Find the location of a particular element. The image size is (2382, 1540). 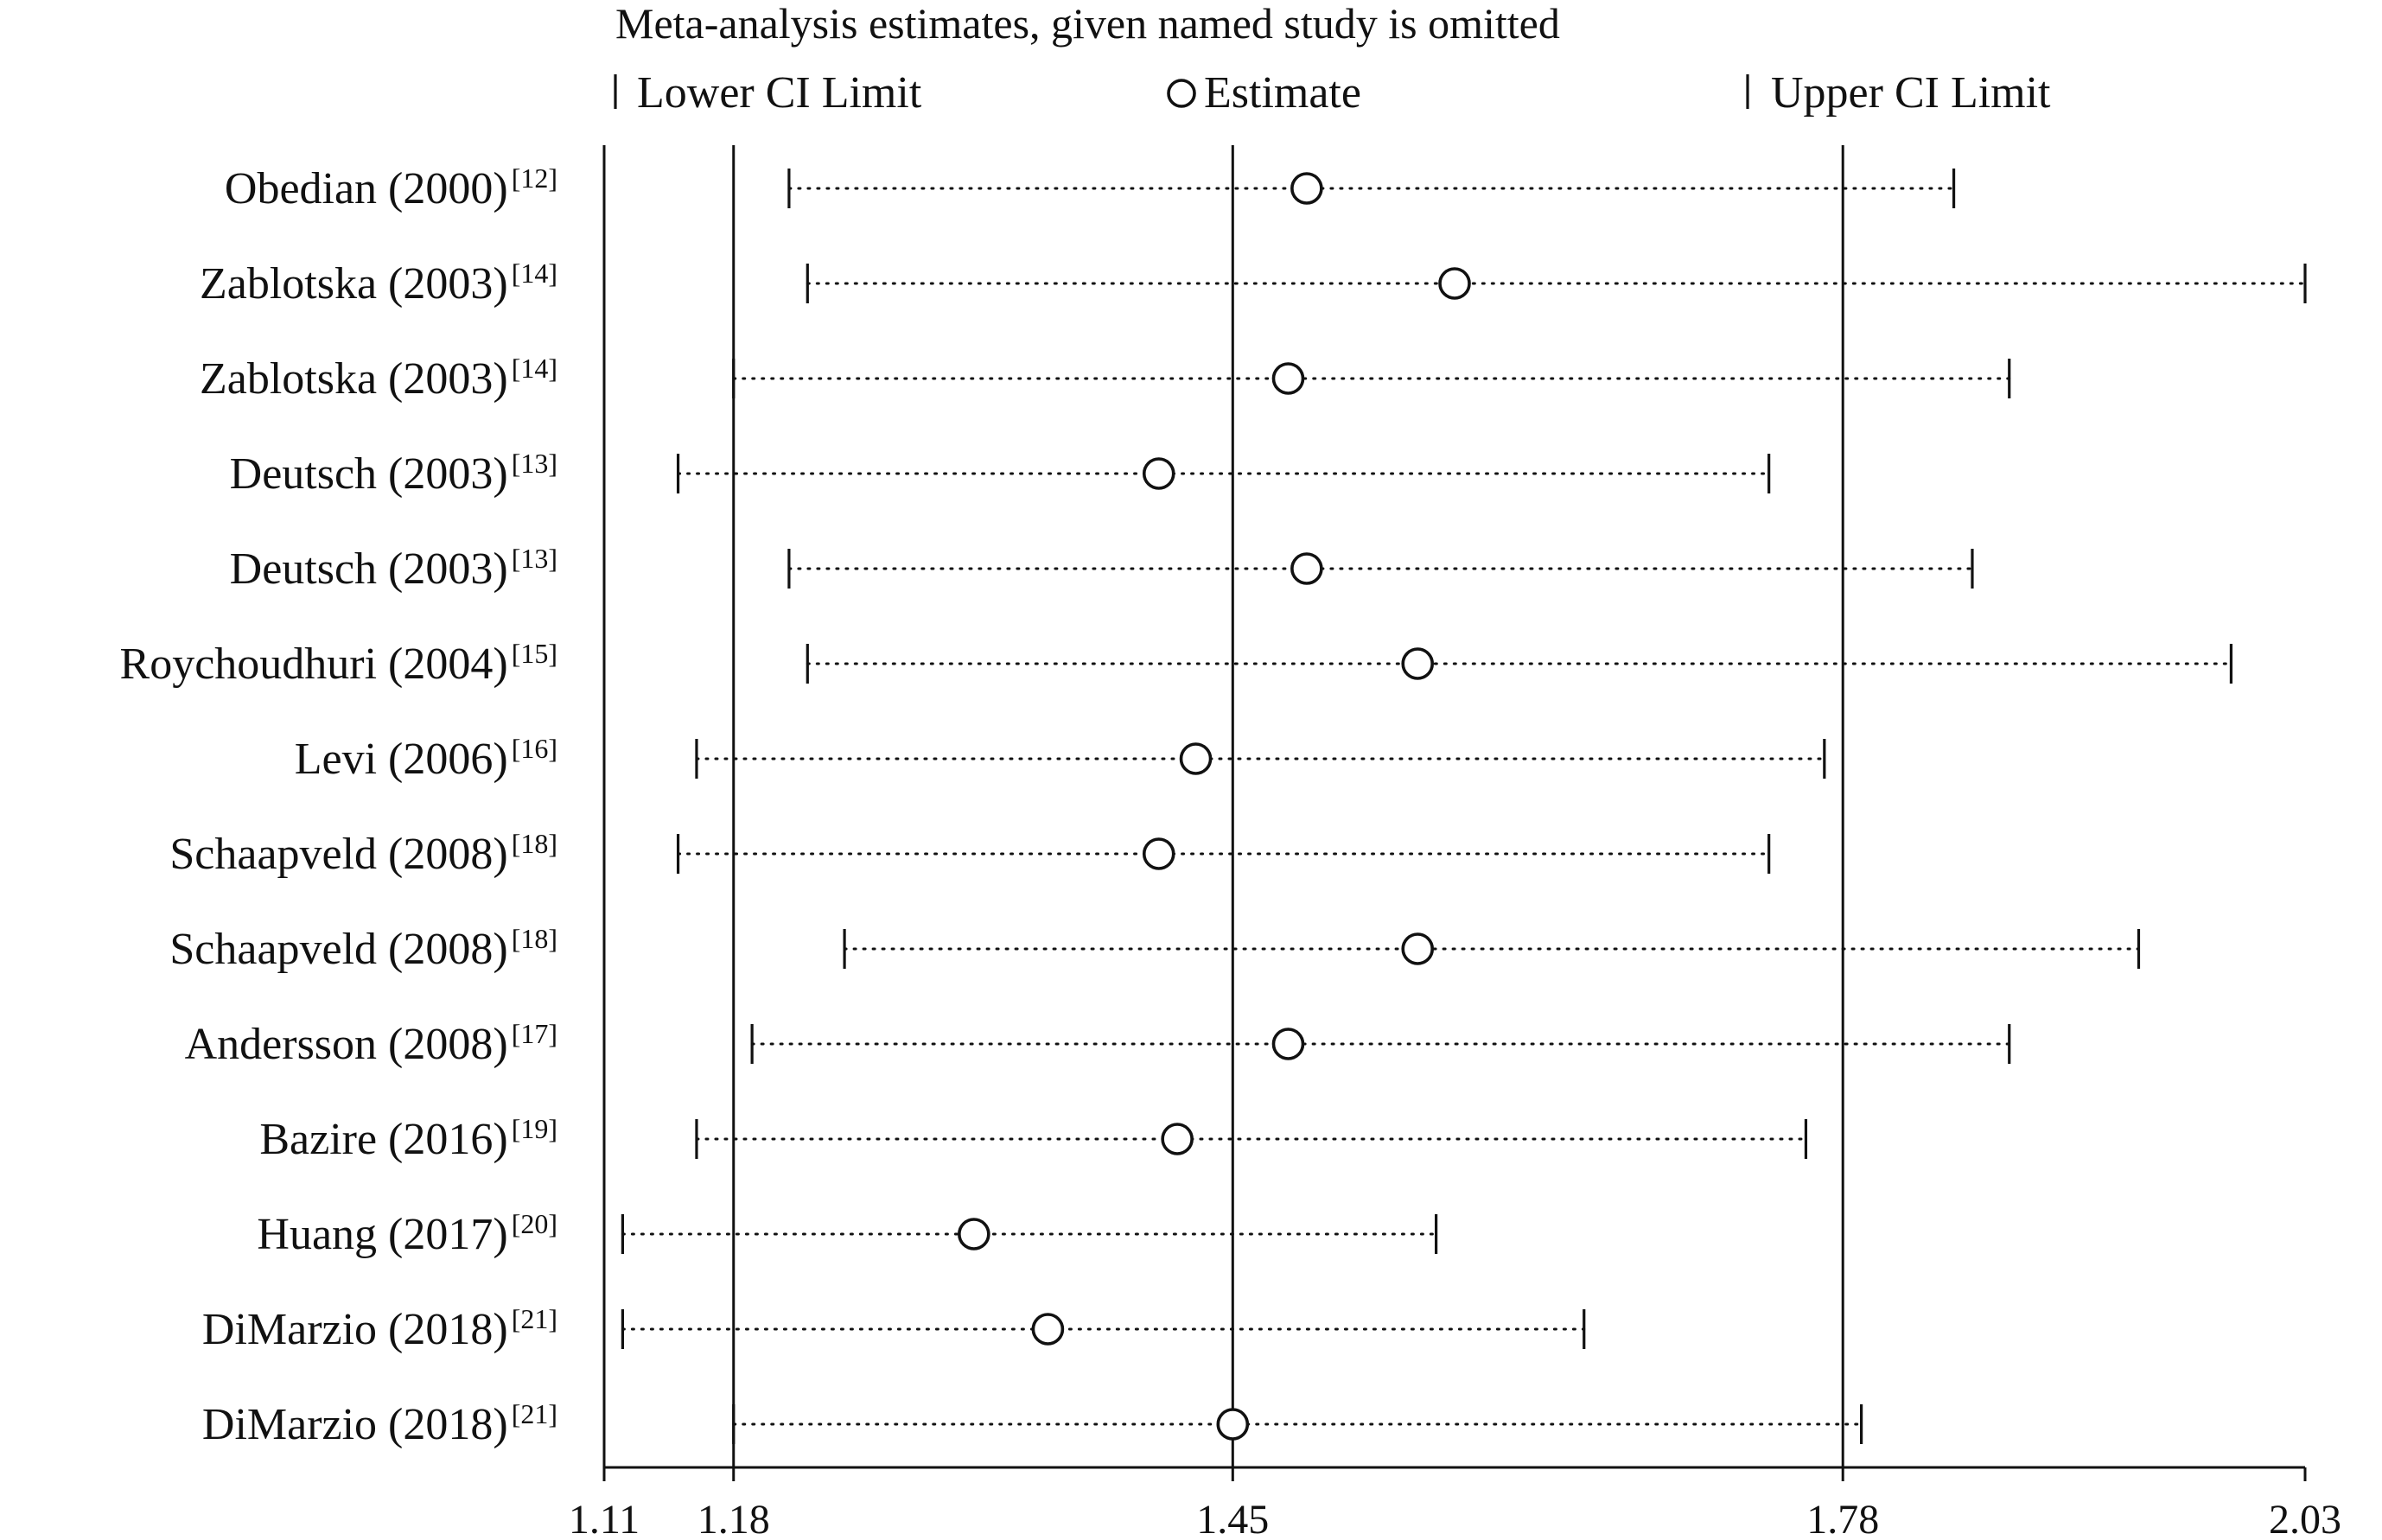

legend: Lower CI Limit Estimate Upper CI Limit is located at coordinates (1332, 93).